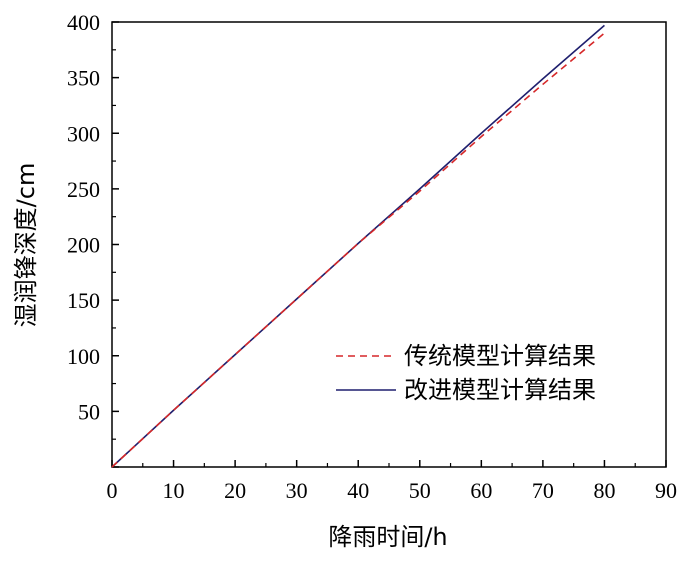  What do you see at coordinates (174, 490) in the screenshot?
I see `x-tick-label: 10` at bounding box center [174, 490].